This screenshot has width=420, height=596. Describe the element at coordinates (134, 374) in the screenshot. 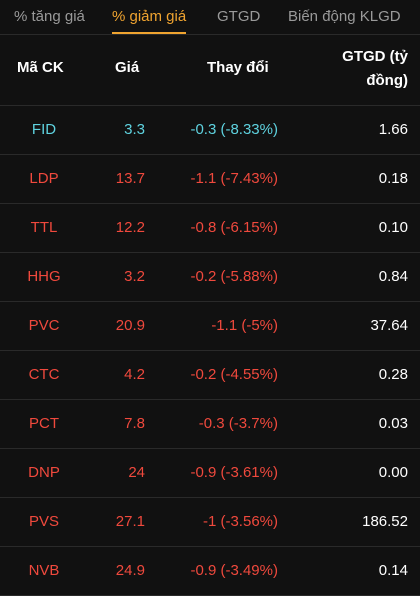

I see `stock-price: 4.2` at that location.